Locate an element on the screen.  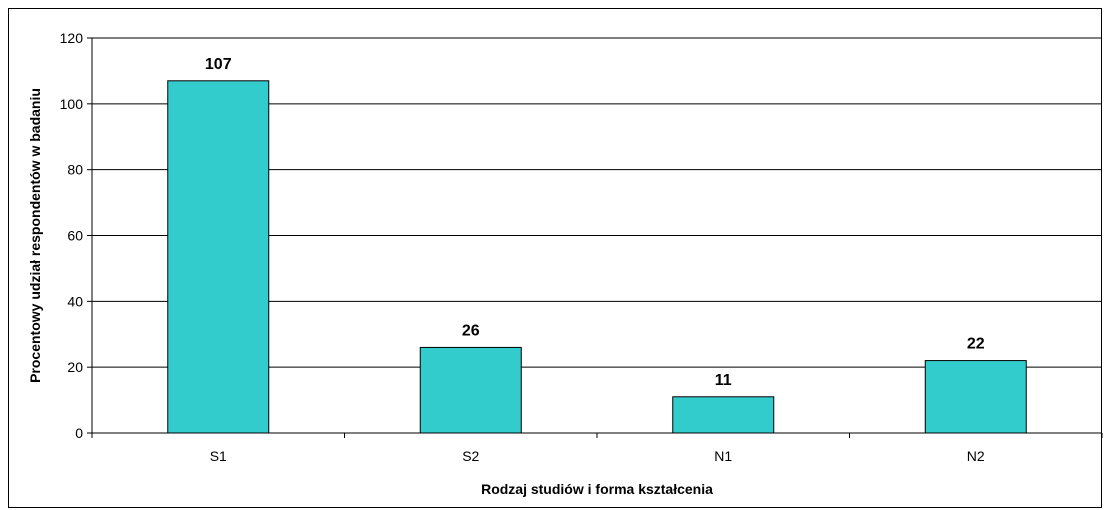
bar-s1 is located at coordinates (218, 257).